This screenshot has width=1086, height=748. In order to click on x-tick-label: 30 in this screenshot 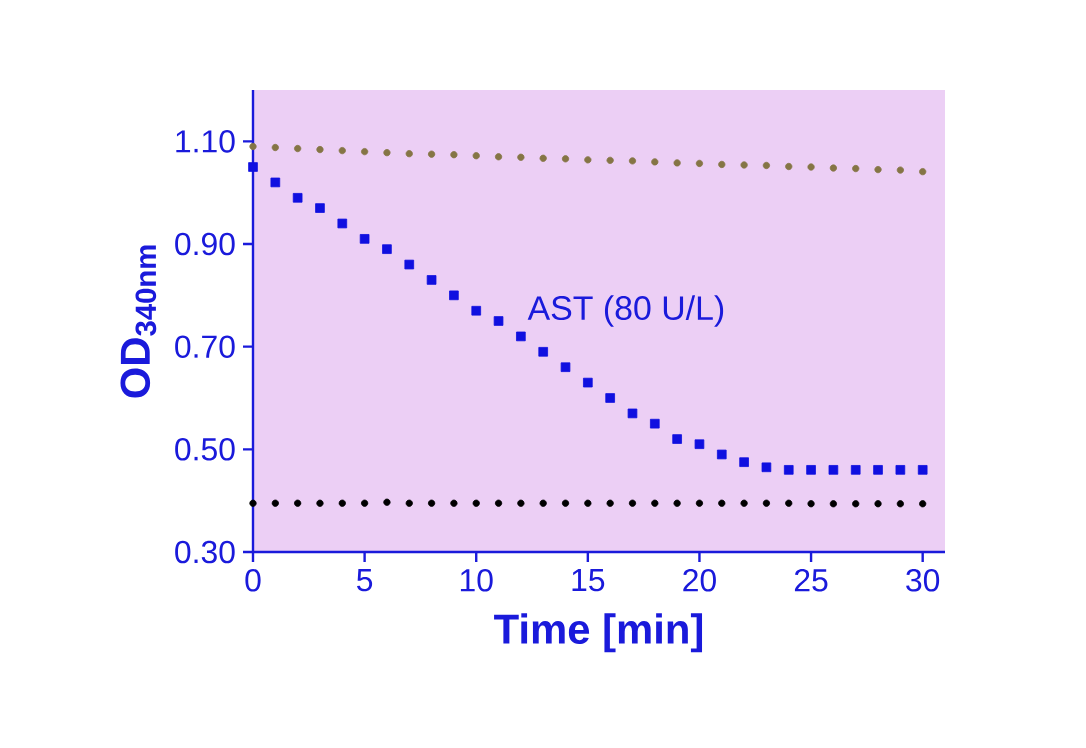, I will do `click(923, 580)`.